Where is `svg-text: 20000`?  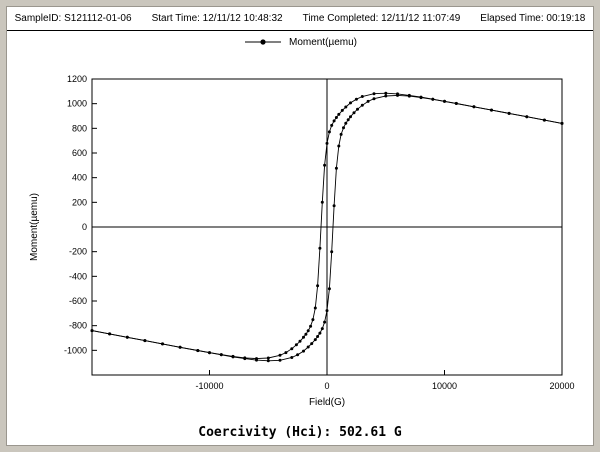 svg-text: 20000 is located at coordinates (561, 386).